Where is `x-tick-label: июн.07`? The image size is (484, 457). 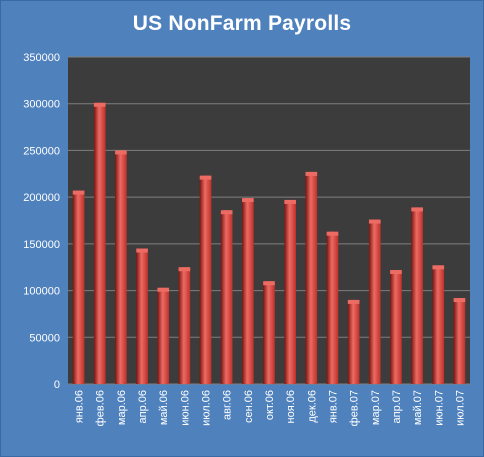
x-tick-label: июн.07 is located at coordinates (439, 408).